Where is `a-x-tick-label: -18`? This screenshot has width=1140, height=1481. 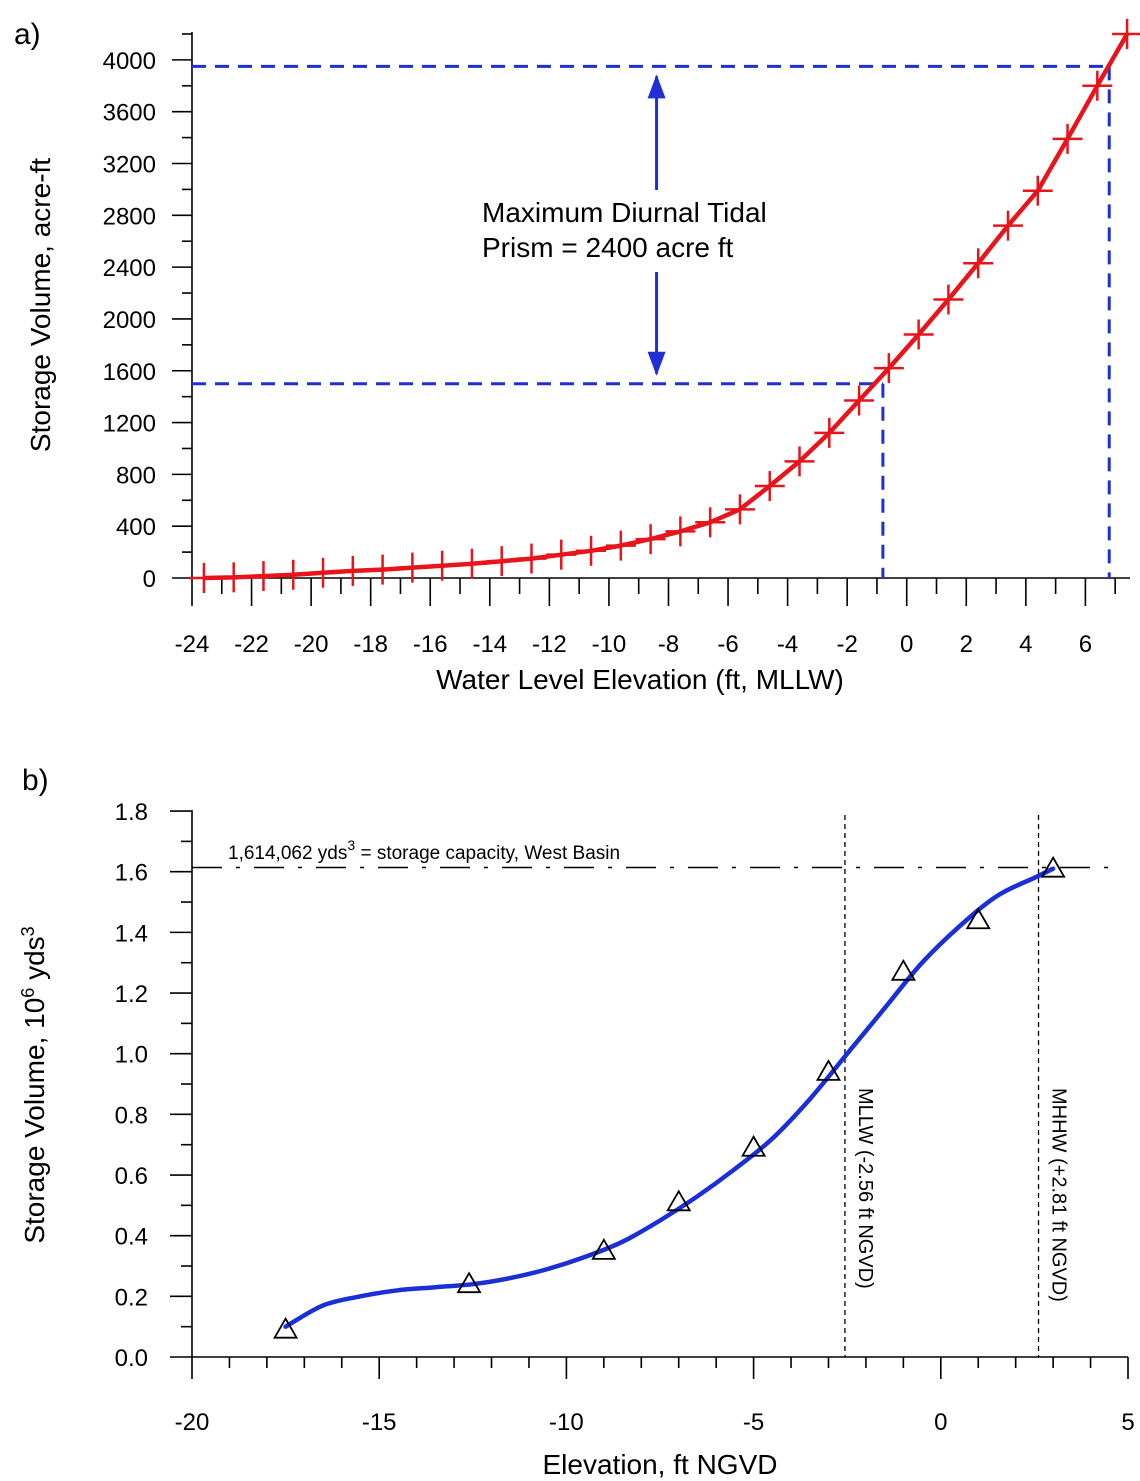
a-x-tick-label: -18 is located at coordinates (370, 644).